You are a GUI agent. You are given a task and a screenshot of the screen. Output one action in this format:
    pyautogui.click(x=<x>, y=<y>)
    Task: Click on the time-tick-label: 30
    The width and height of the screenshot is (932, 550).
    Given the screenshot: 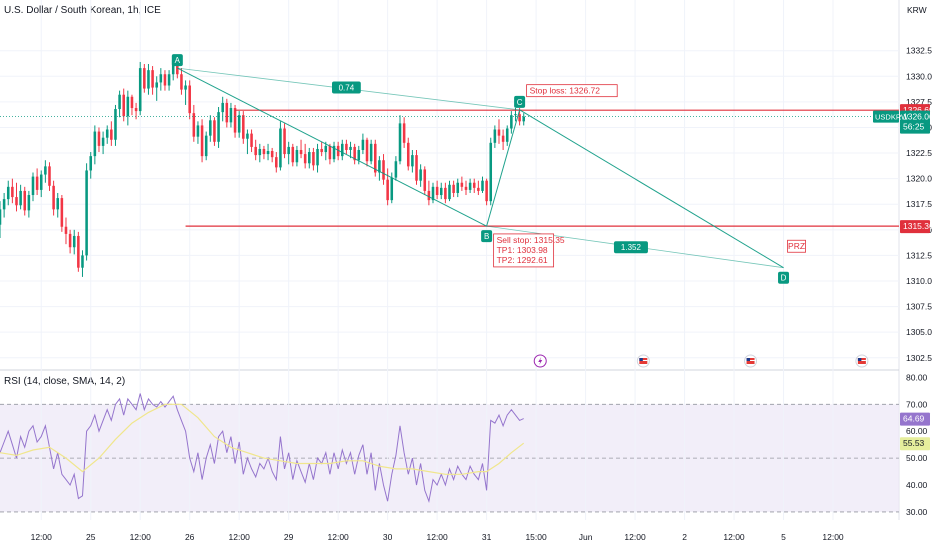 What is the action you would take?
    pyautogui.click(x=388, y=537)
    